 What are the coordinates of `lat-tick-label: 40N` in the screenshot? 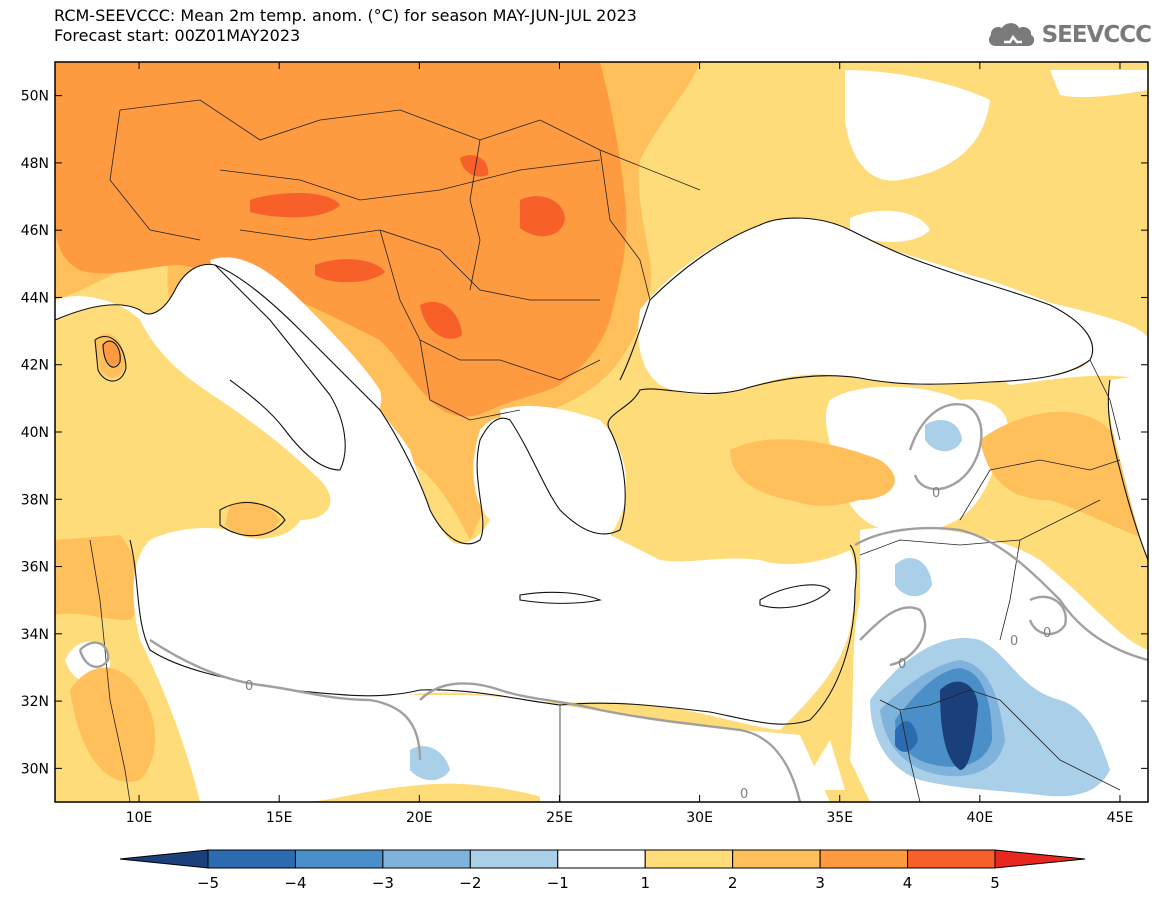 It's located at (35, 433).